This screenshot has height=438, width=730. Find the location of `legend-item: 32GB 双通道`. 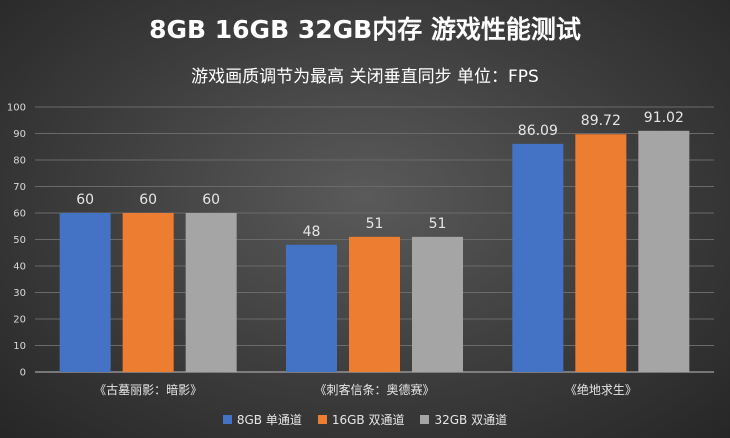

legend-item: 32GB 双通道 is located at coordinates (463, 419).